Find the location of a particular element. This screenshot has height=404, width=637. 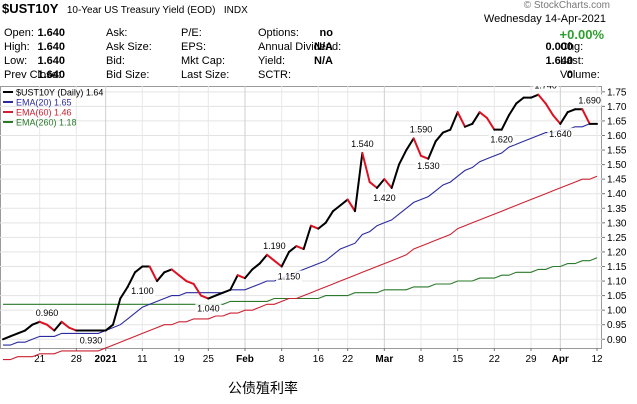

quote-label: Last: is located at coordinates (572, 61).